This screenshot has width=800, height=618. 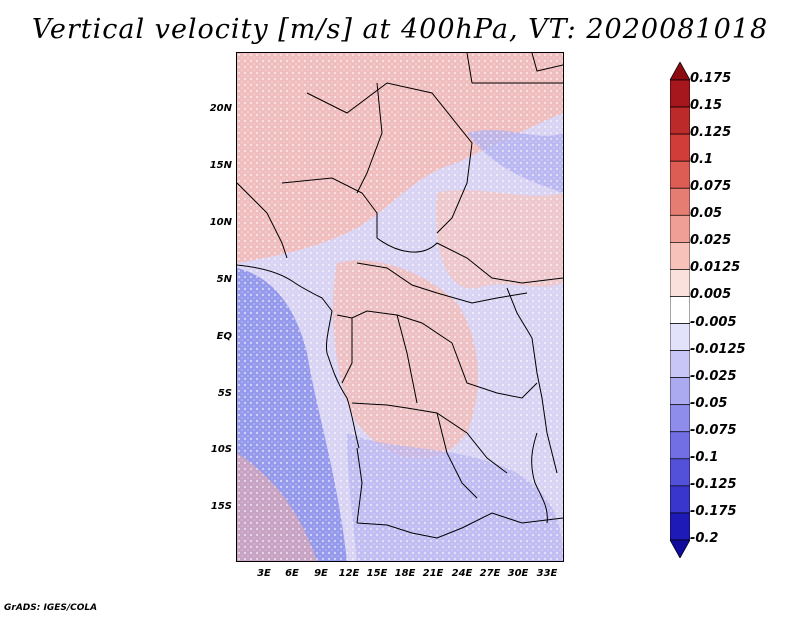 What do you see at coordinates (711, 187) in the screenshot?
I see `colorbar-level-label: 0.075` at bounding box center [711, 187].